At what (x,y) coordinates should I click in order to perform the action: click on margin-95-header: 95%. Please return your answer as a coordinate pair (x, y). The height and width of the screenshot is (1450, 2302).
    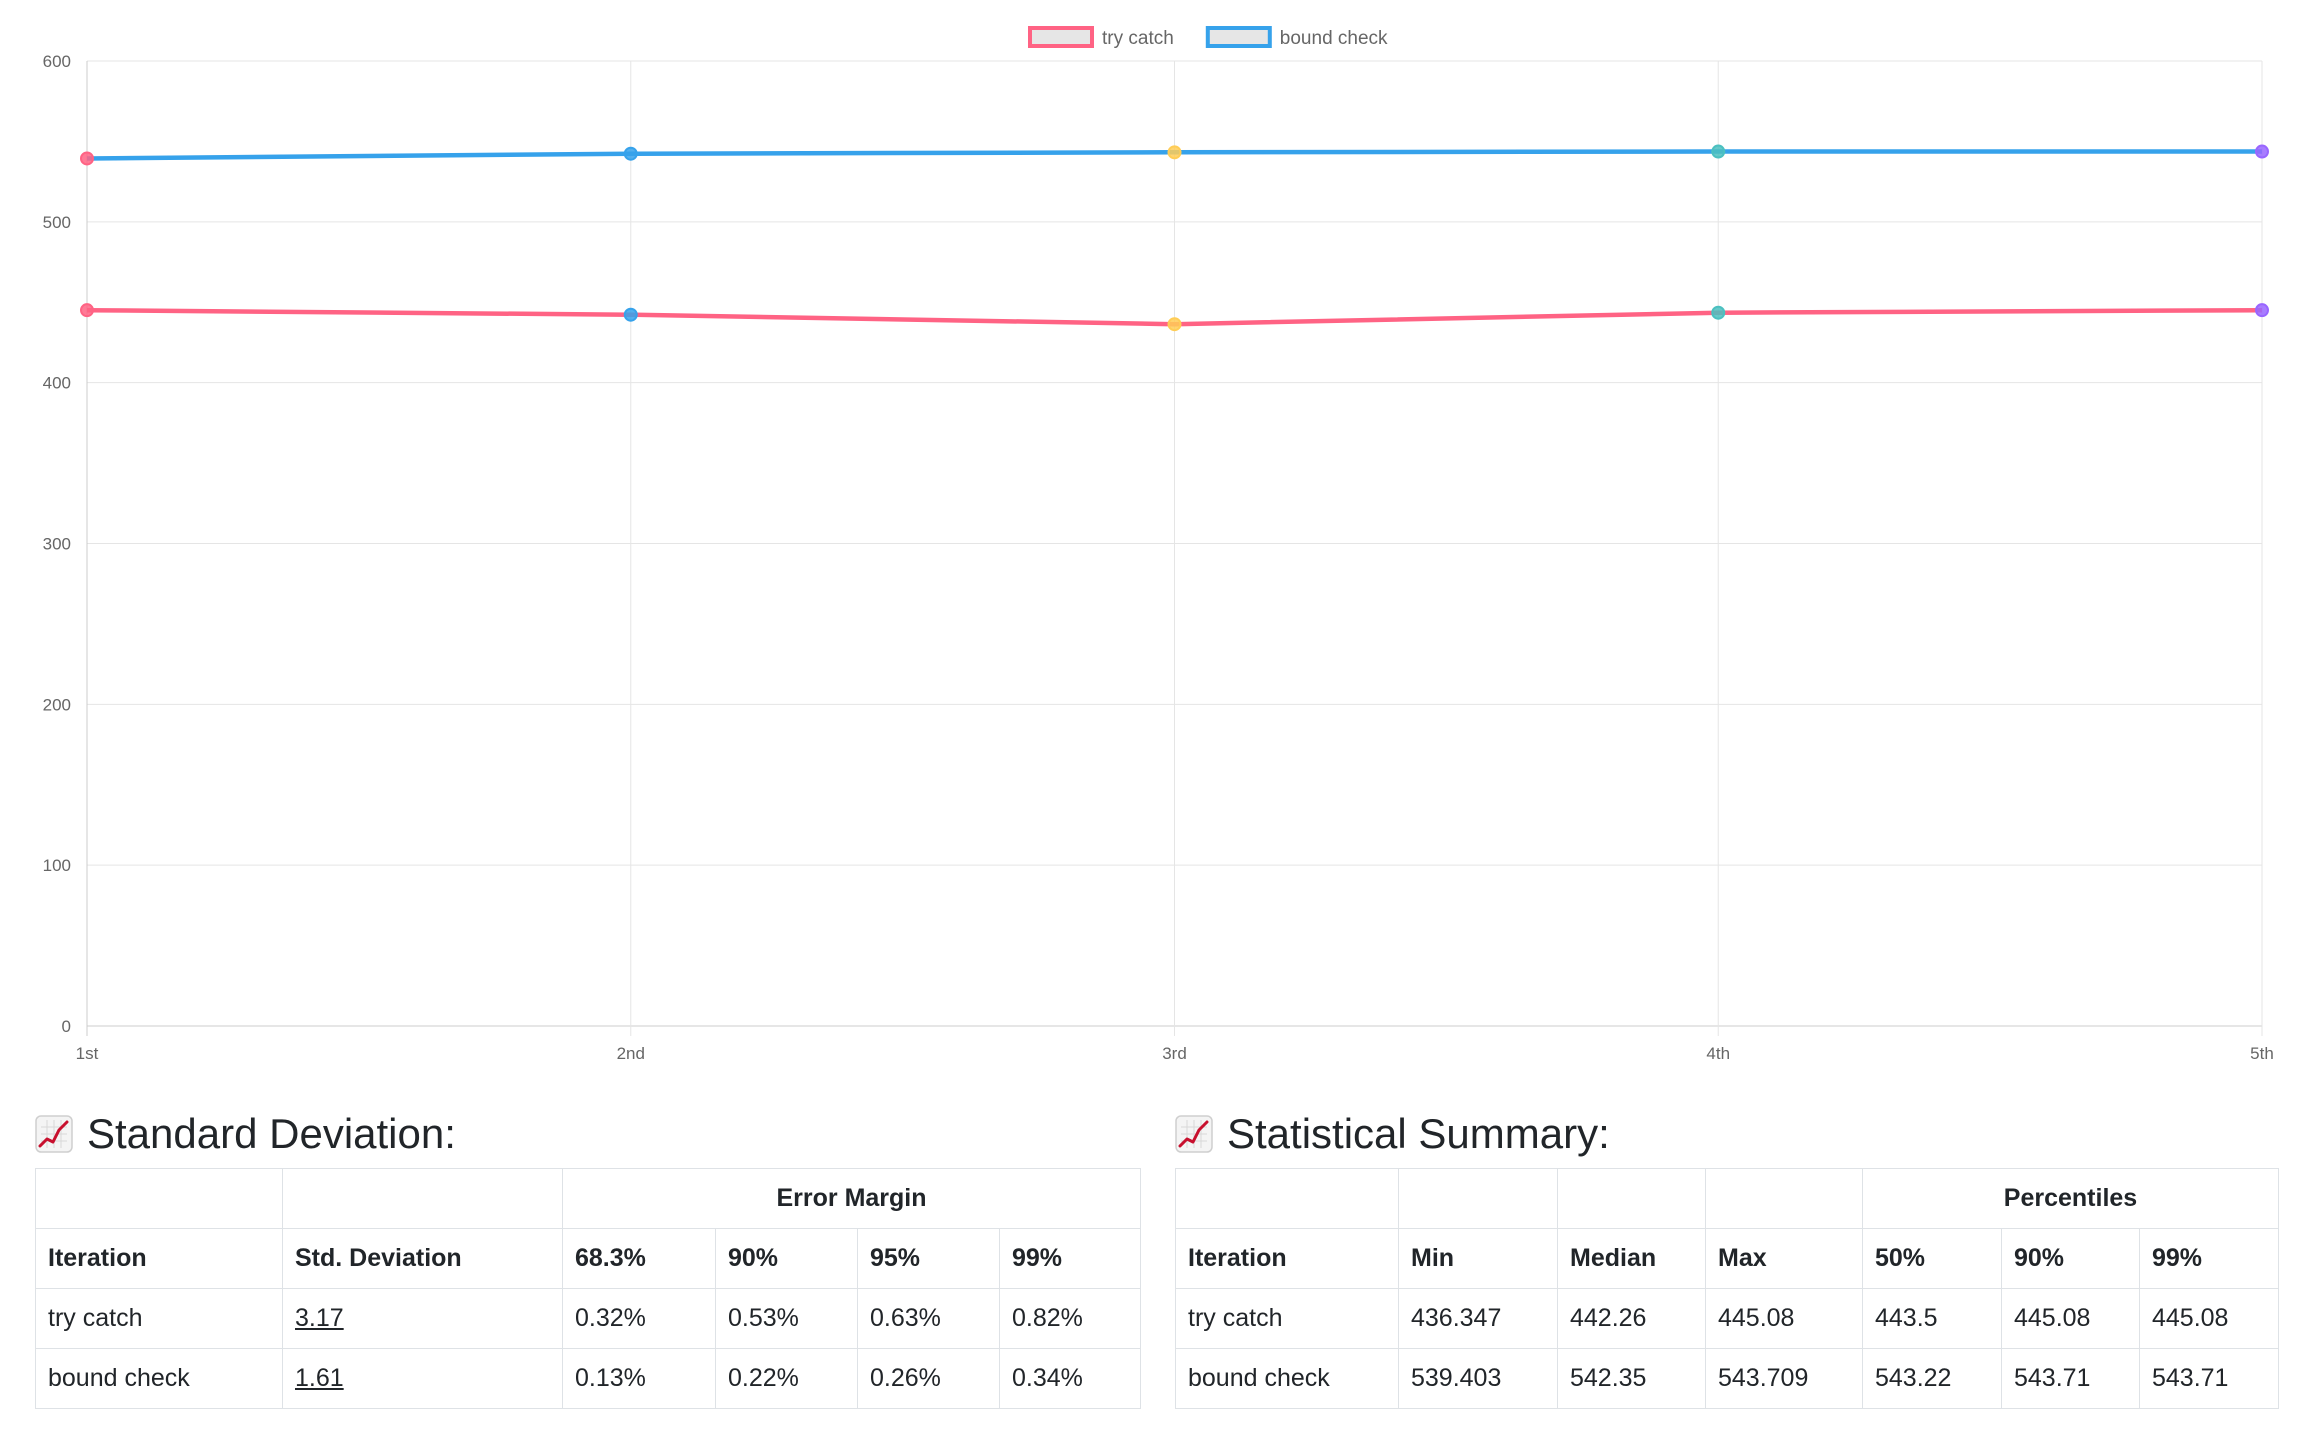
    Looking at the image, I should click on (928, 1258).